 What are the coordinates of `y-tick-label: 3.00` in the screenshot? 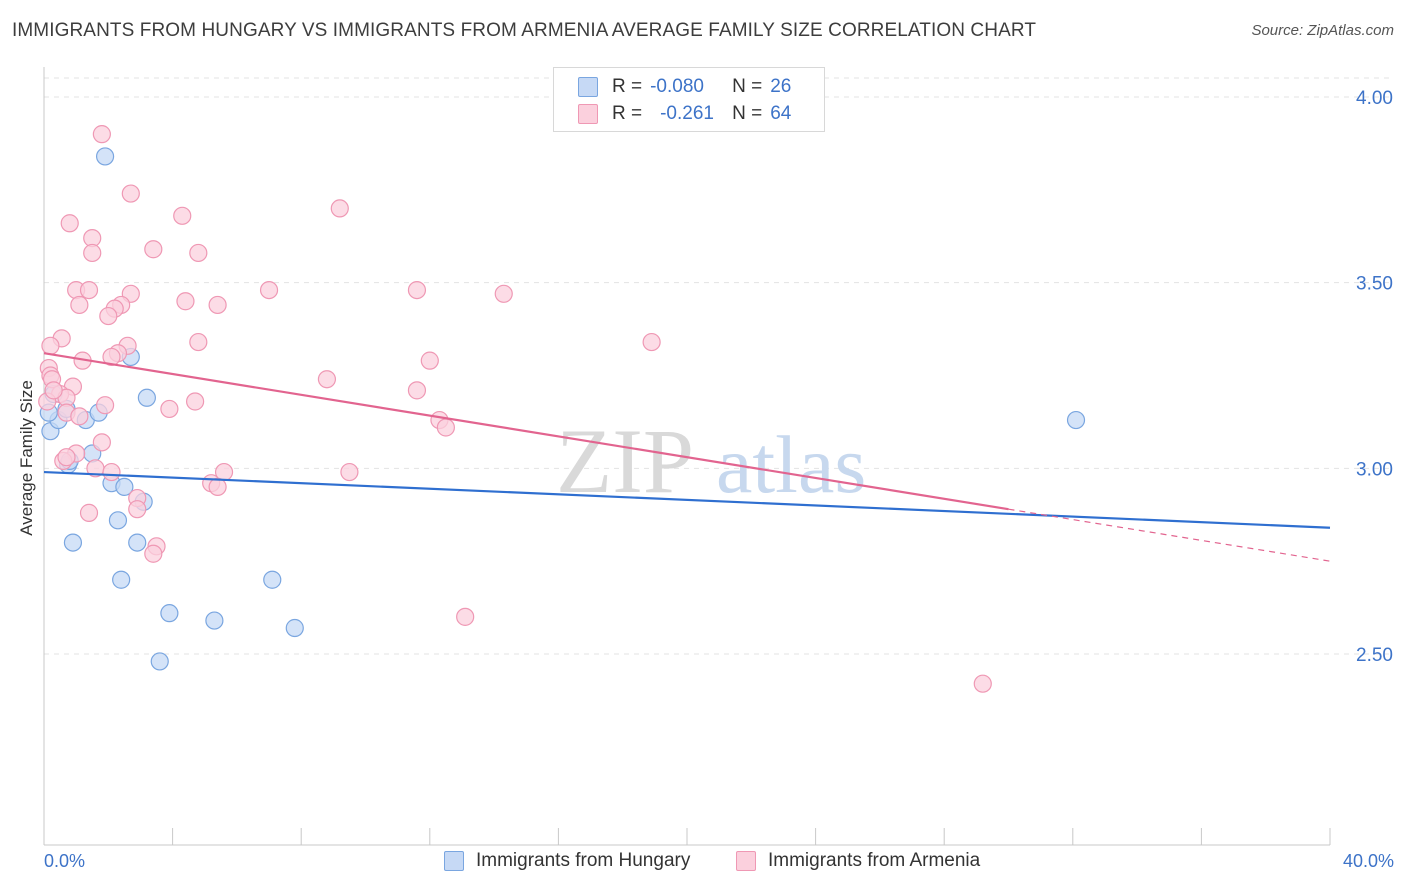 It's located at (1374, 469).